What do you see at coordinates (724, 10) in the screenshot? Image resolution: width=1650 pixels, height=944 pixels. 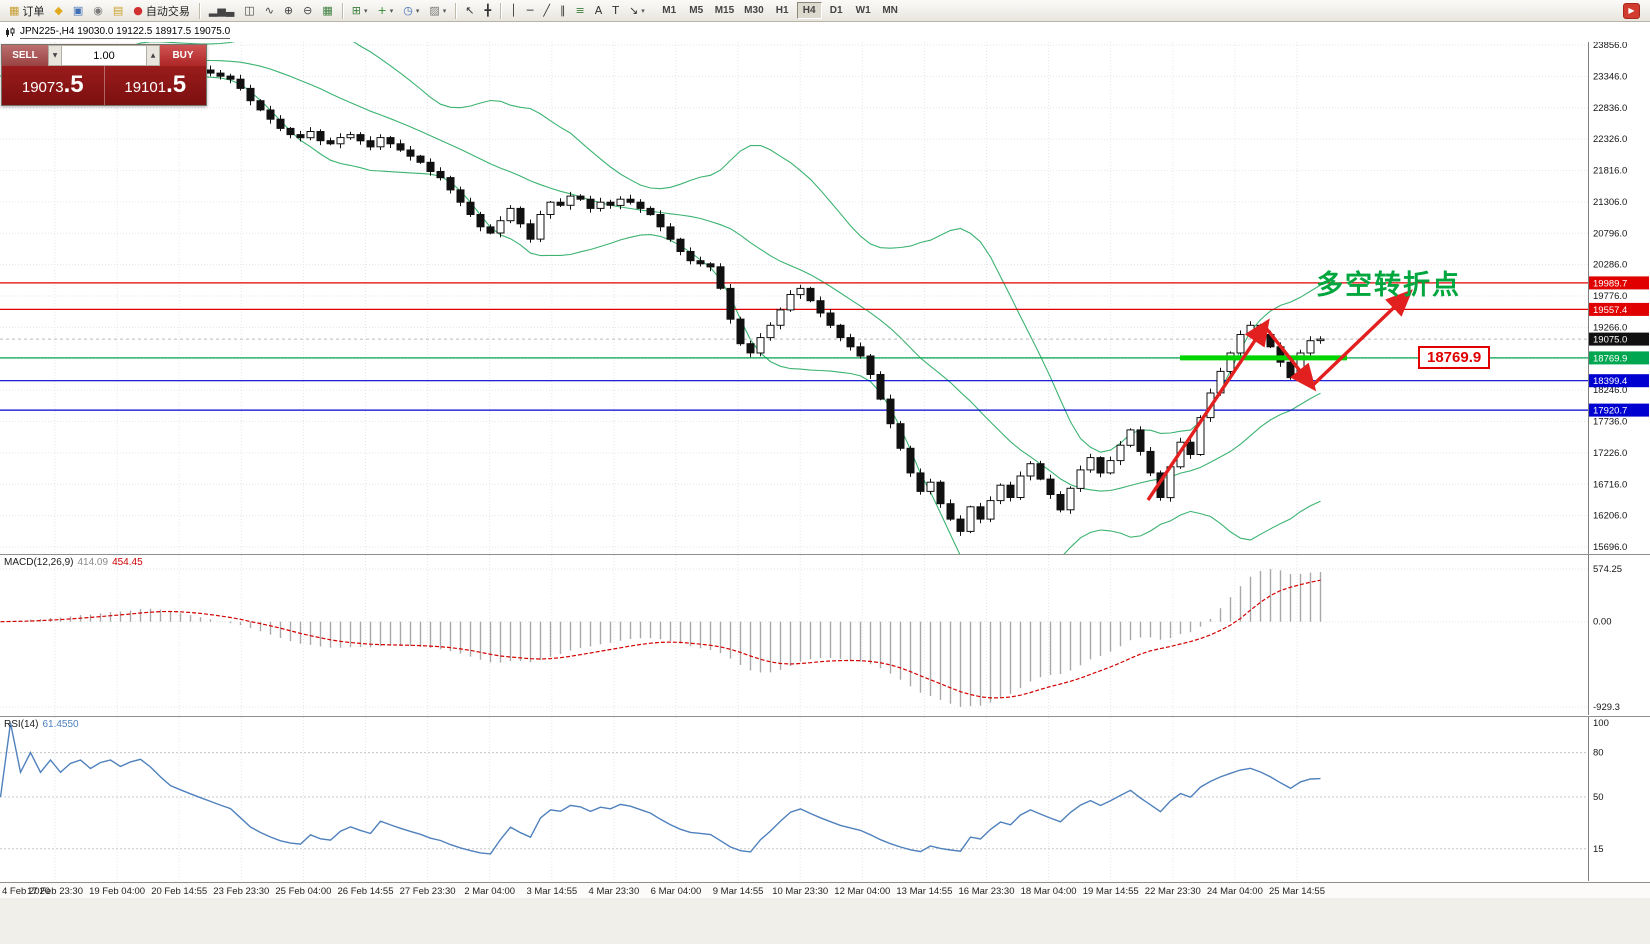 I see `timeframe-m15-button: M15` at bounding box center [724, 10].